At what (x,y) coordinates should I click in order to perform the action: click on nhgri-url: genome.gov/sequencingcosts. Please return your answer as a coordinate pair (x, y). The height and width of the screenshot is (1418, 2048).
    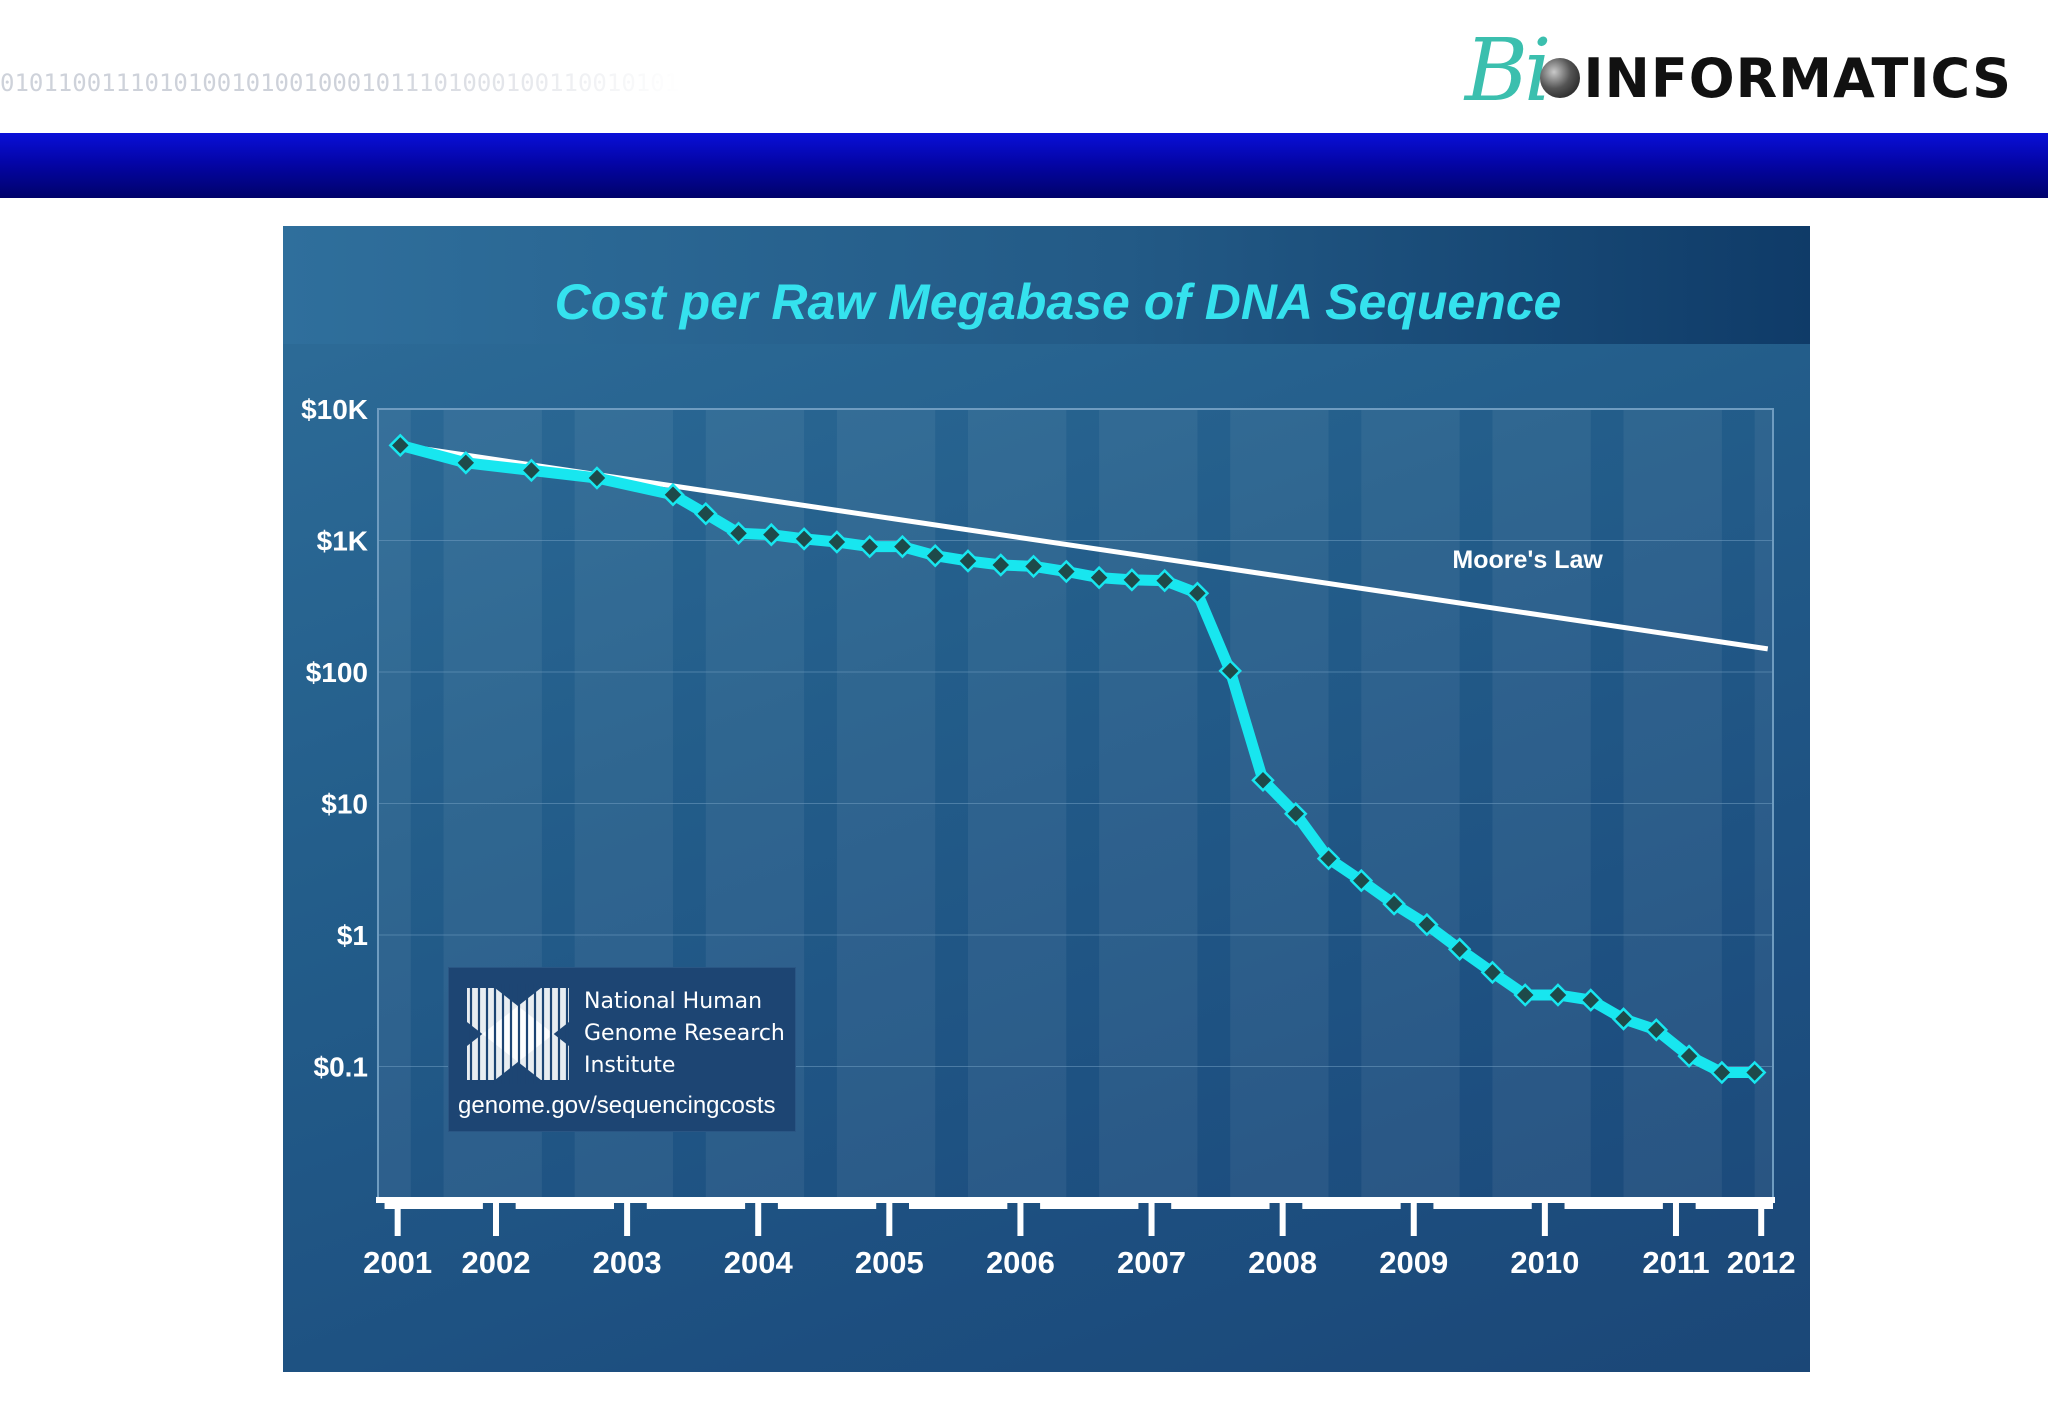
    Looking at the image, I should click on (617, 1105).